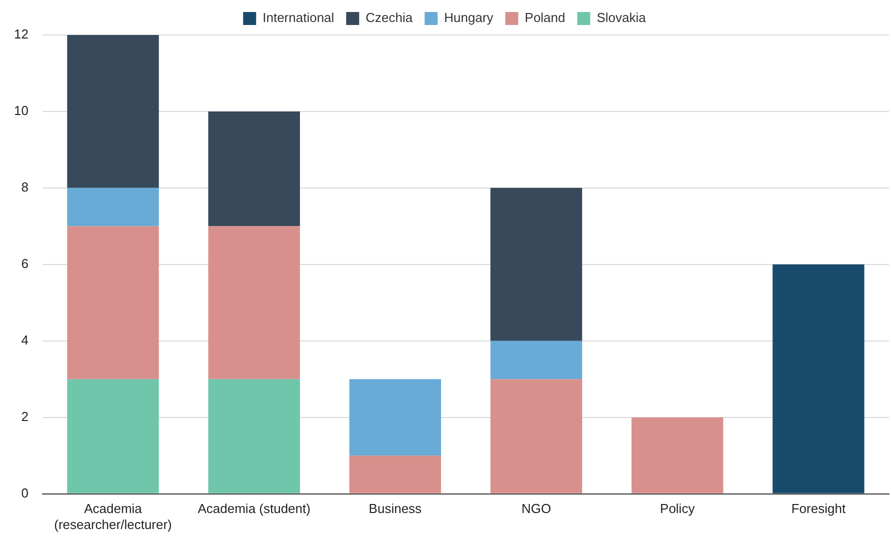  What do you see at coordinates (818, 508) in the screenshot?
I see `x-tick-label: Foresight` at bounding box center [818, 508].